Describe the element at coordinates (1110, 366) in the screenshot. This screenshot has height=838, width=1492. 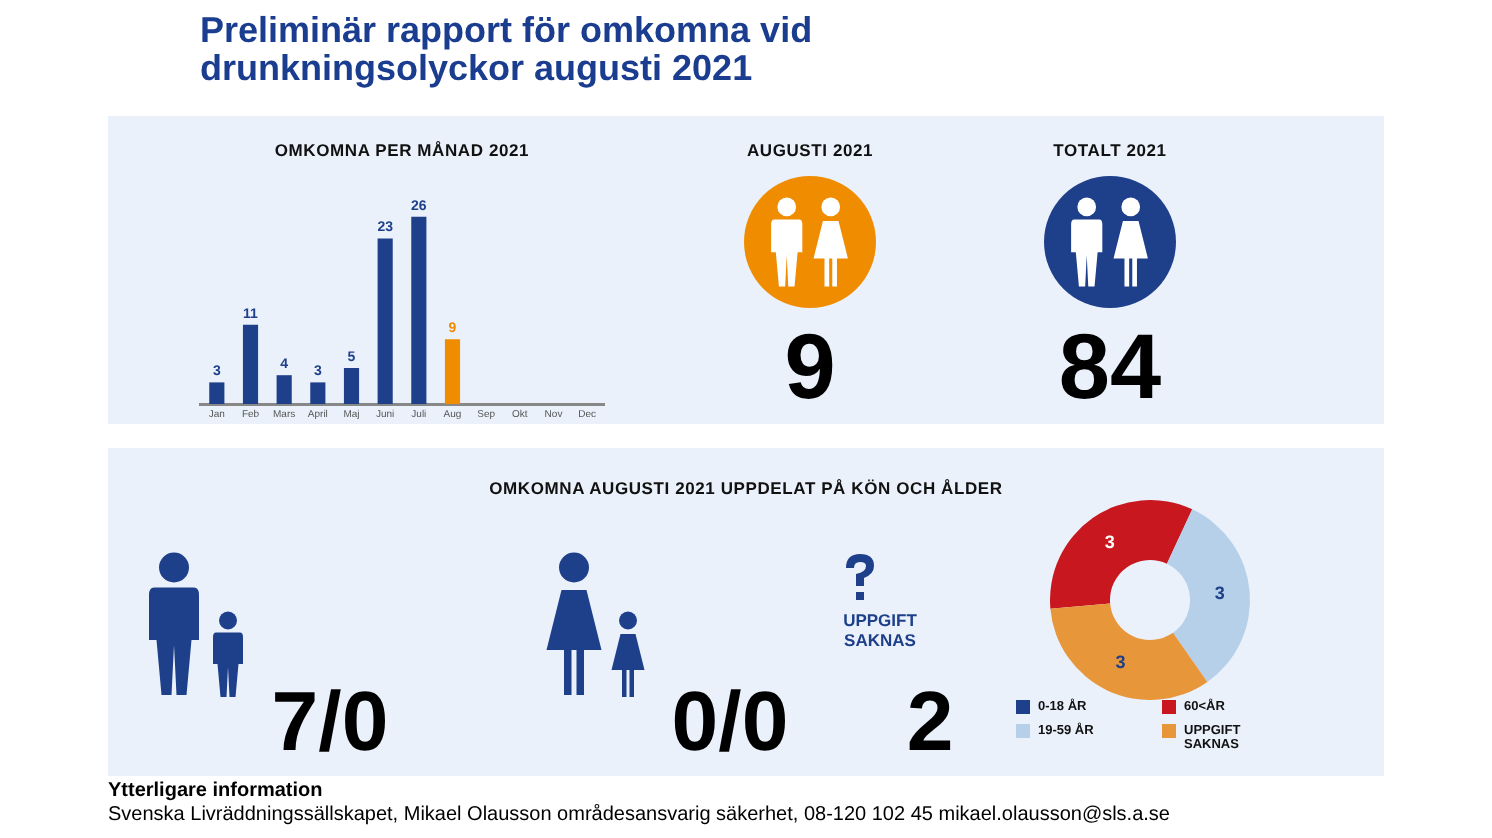
I see `text: 84` at that location.